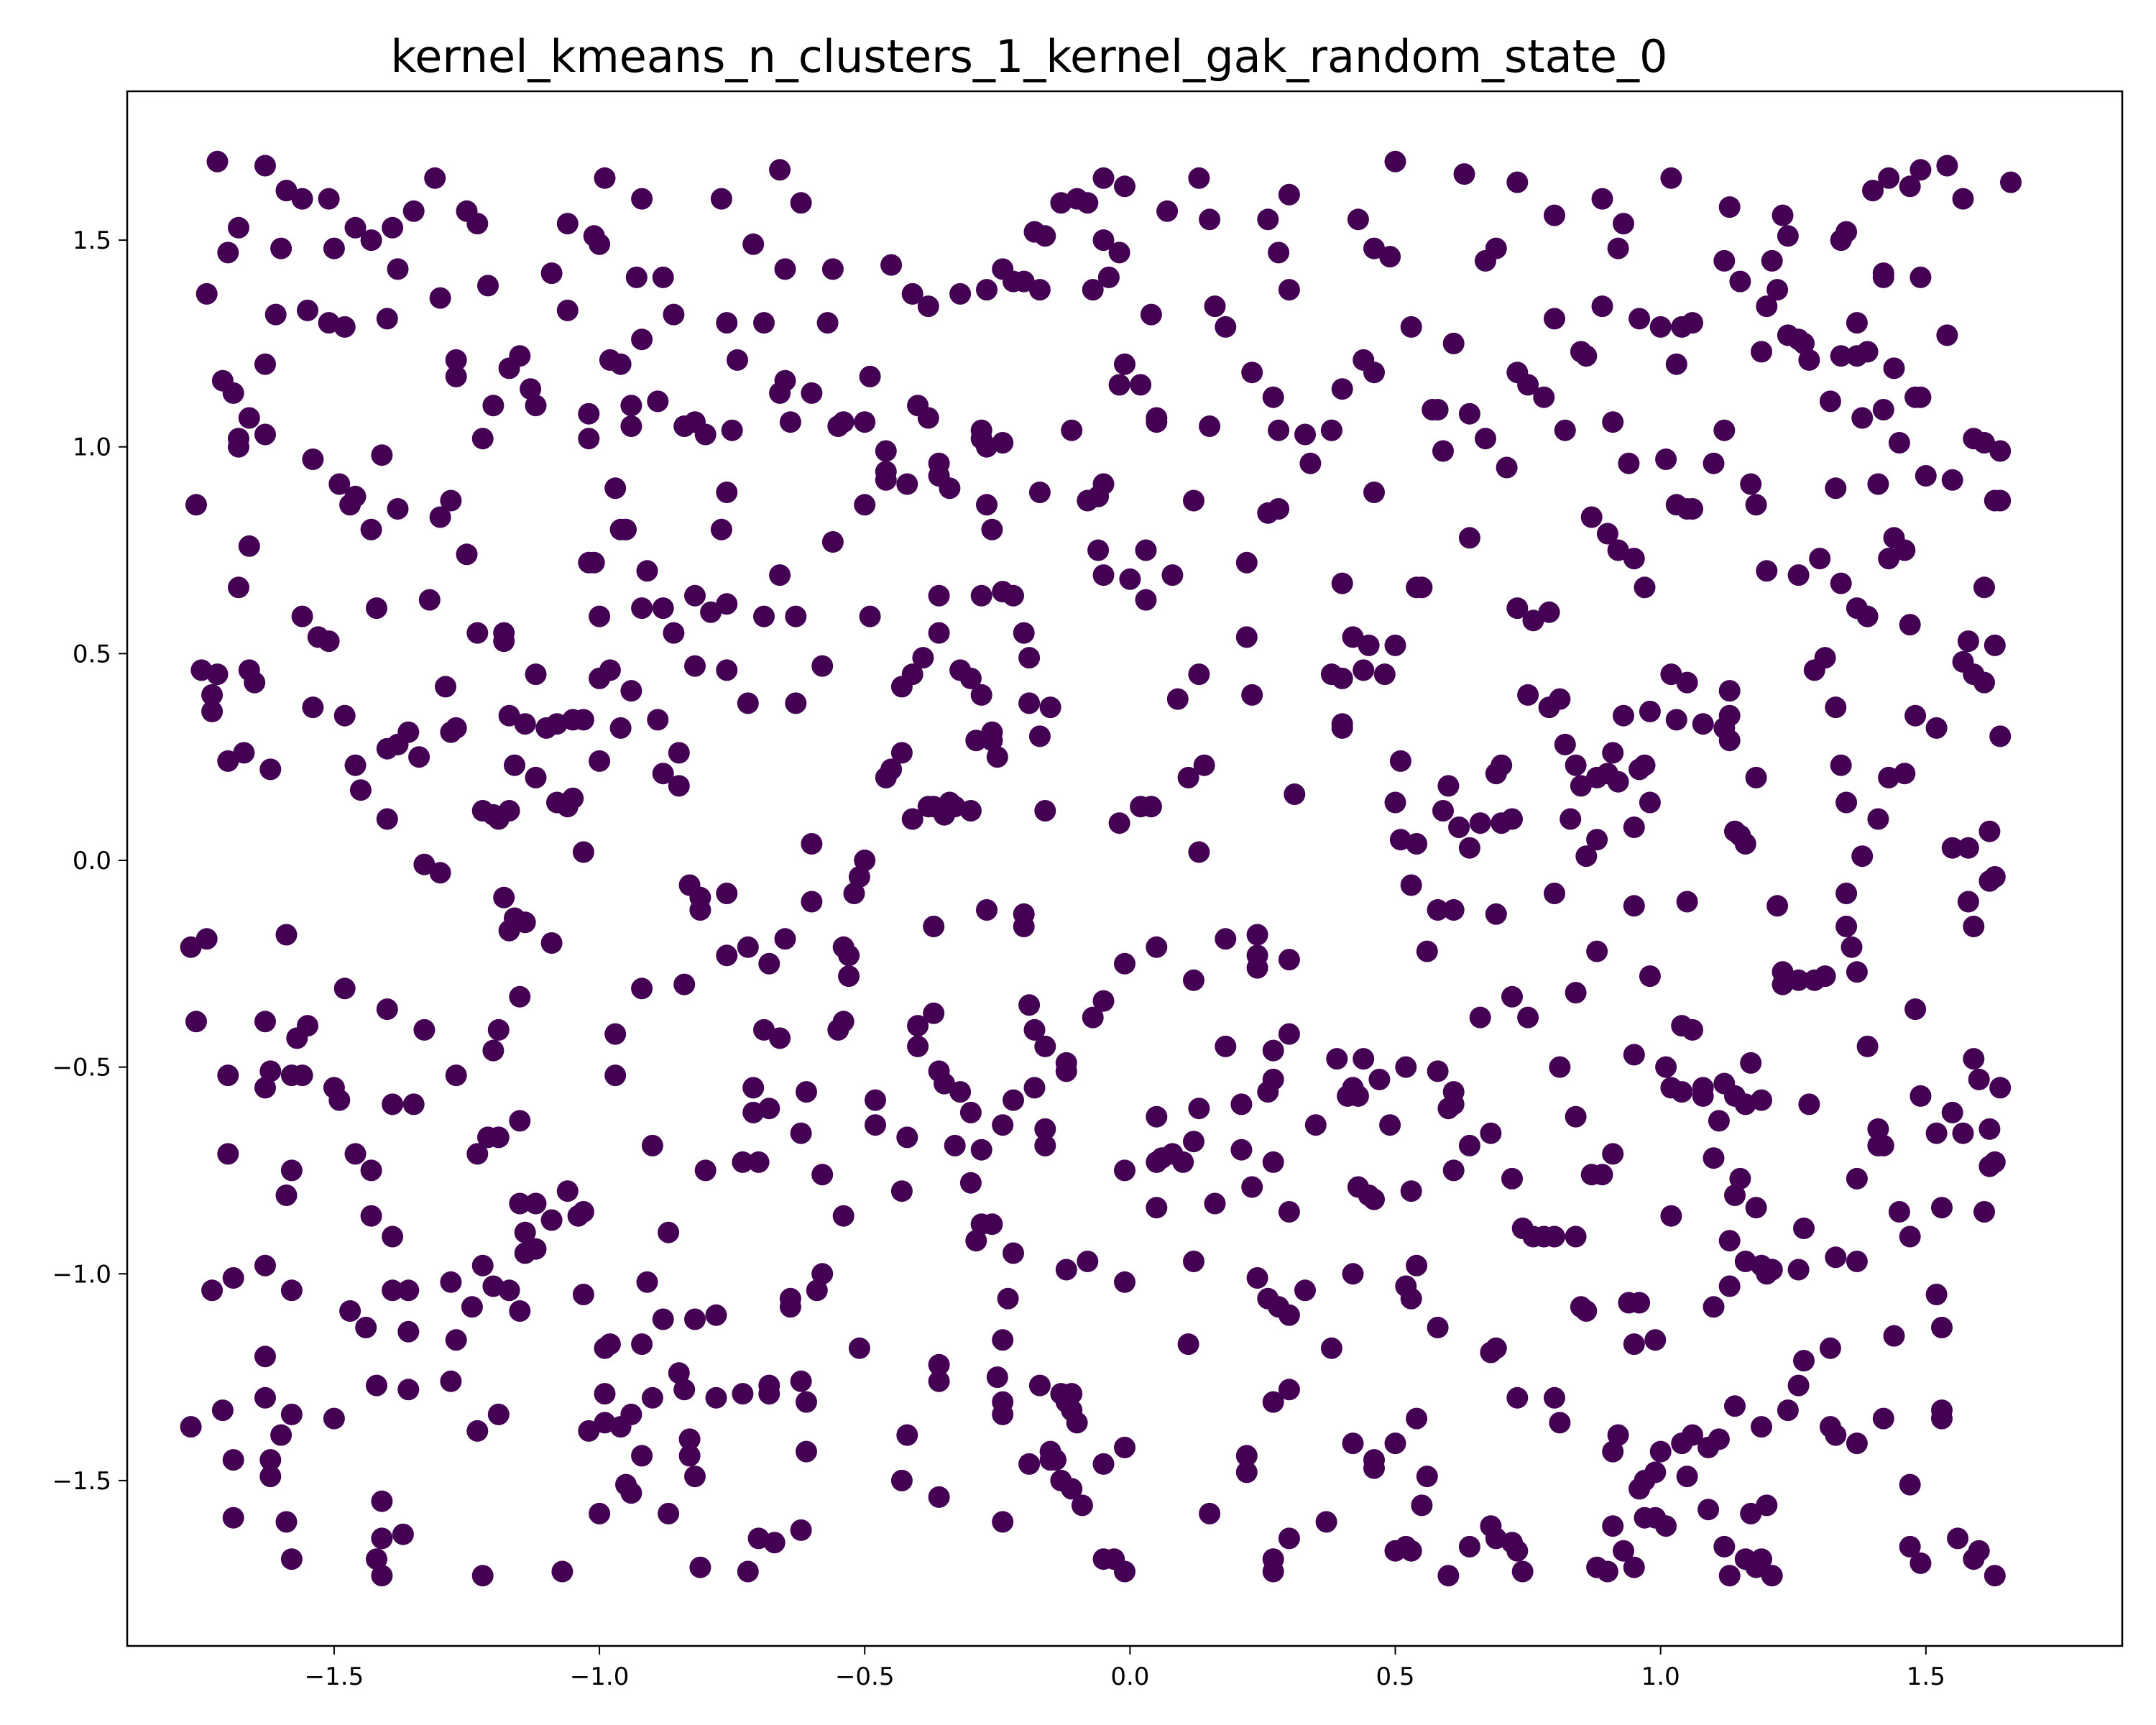  I want to click on x-tick-label: 1.0, so click(1660, 1676).